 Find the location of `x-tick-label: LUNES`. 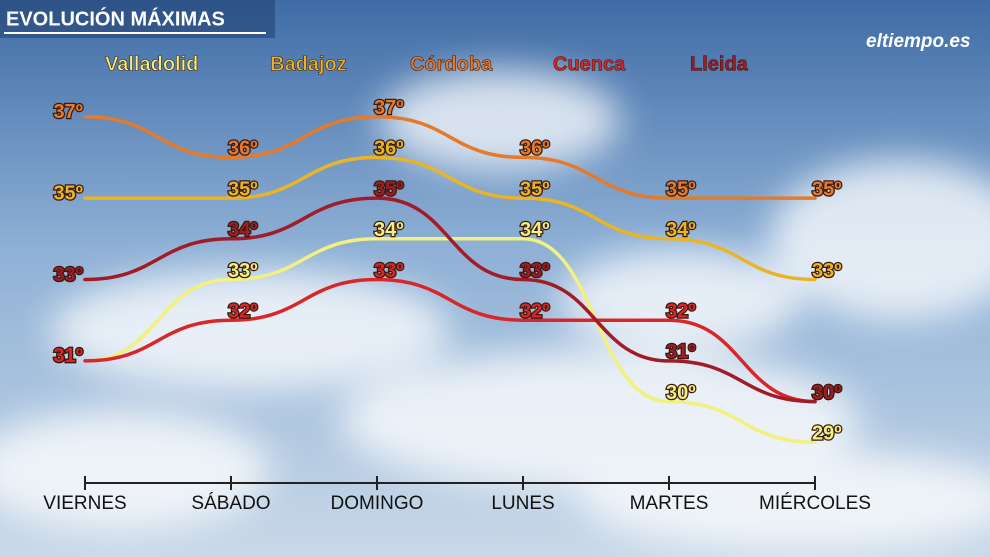

x-tick-label: LUNES is located at coordinates (522, 503).